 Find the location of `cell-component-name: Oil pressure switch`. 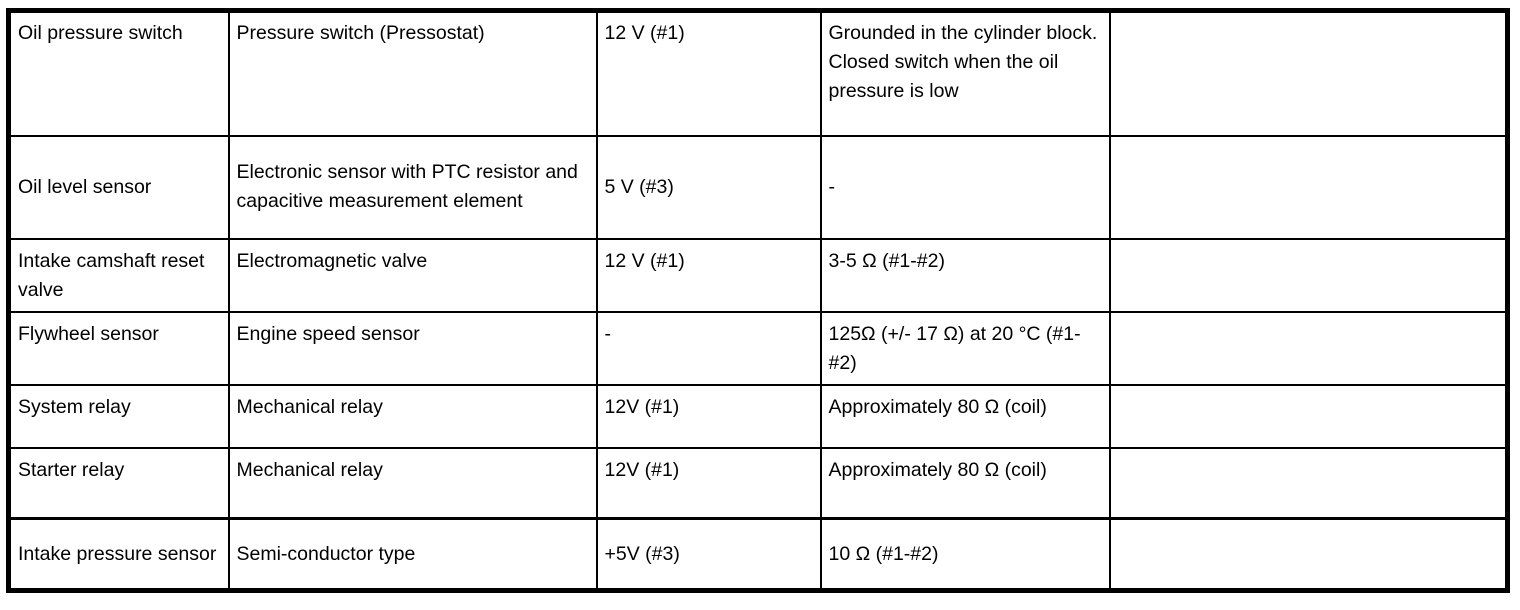

cell-component-name: Oil pressure switch is located at coordinates (118, 73).